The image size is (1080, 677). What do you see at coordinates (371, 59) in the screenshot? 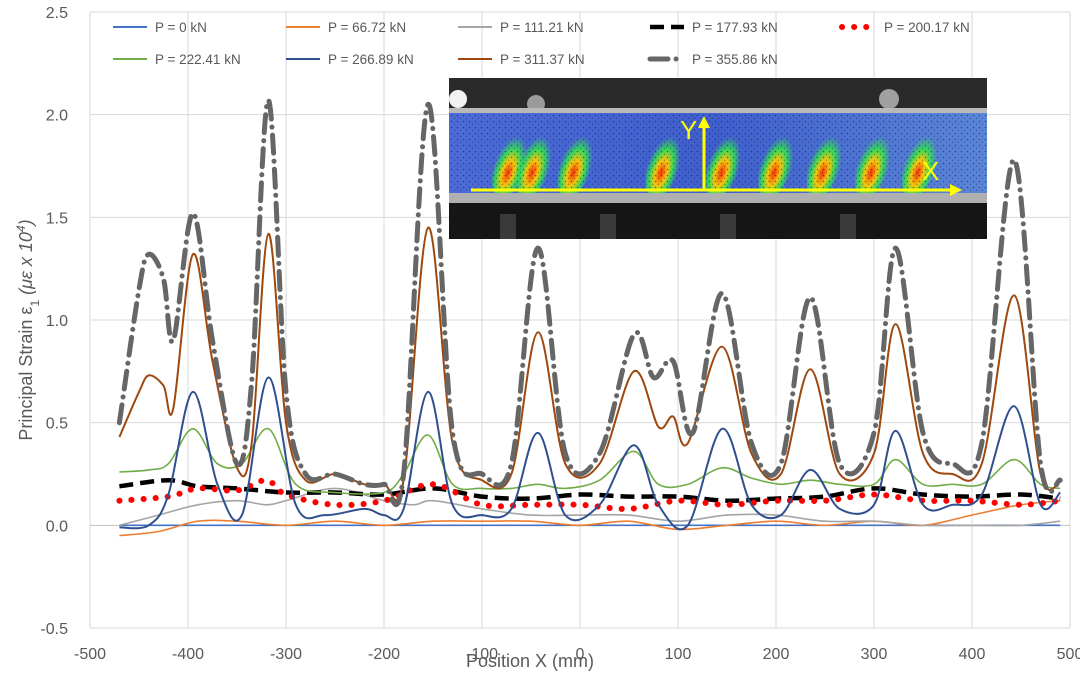
I see `legend-label-6: P = 266.89 kN` at bounding box center [371, 59].